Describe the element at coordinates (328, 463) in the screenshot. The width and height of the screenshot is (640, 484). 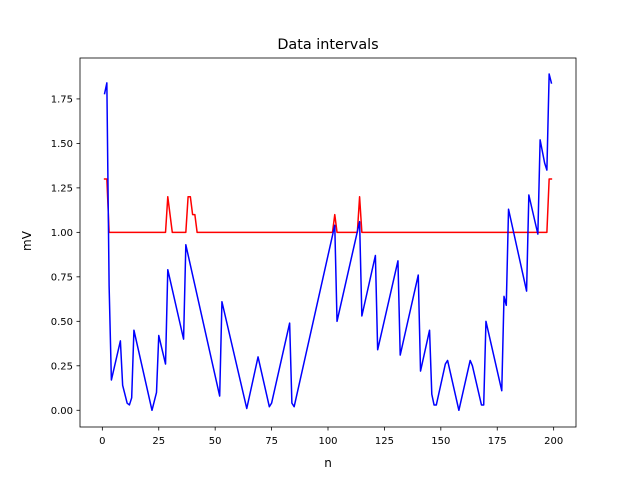
I see `x-axis-label: n` at that location.